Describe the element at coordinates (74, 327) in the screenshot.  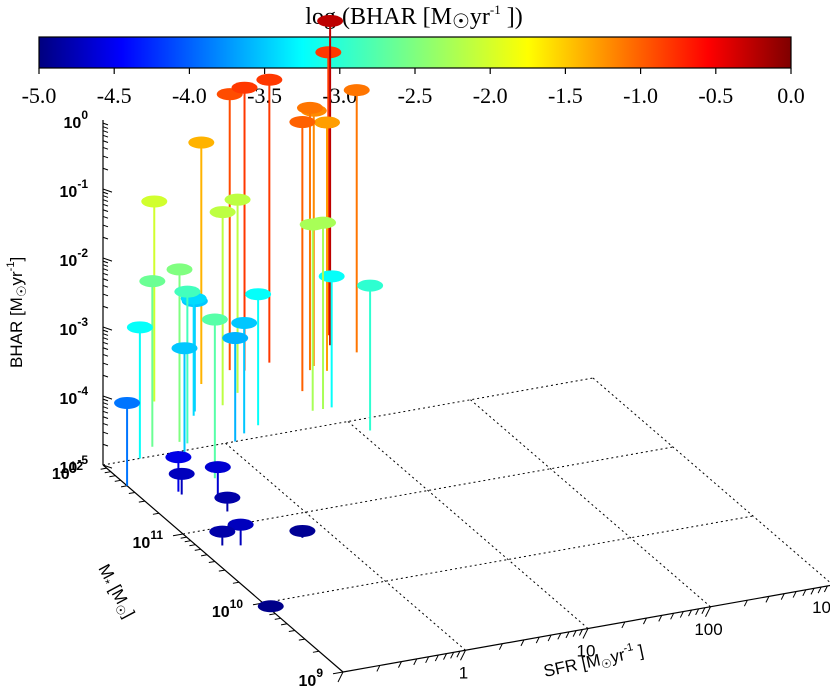
I see `z-tick-label: 10⁻³` at that location.